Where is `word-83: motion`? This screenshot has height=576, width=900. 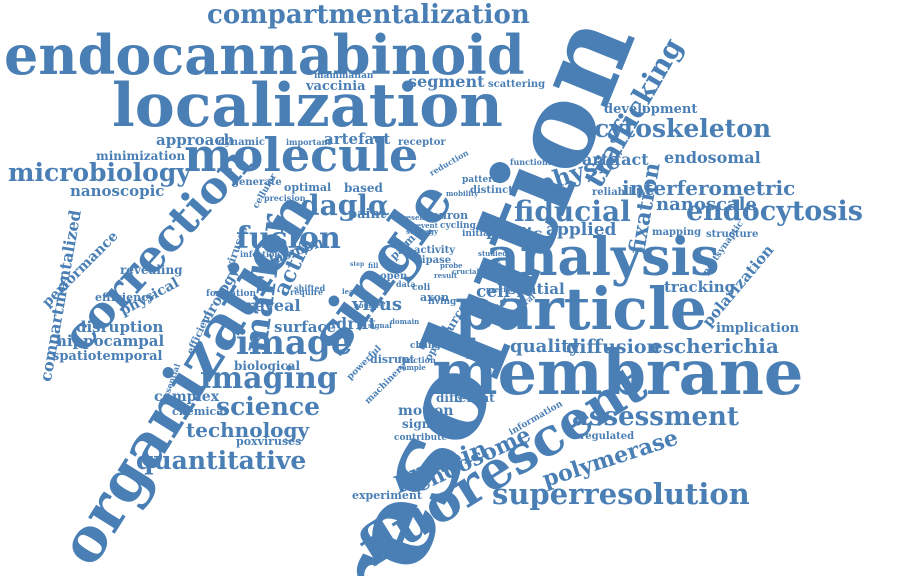
word-83: motion is located at coordinates (426, 411).